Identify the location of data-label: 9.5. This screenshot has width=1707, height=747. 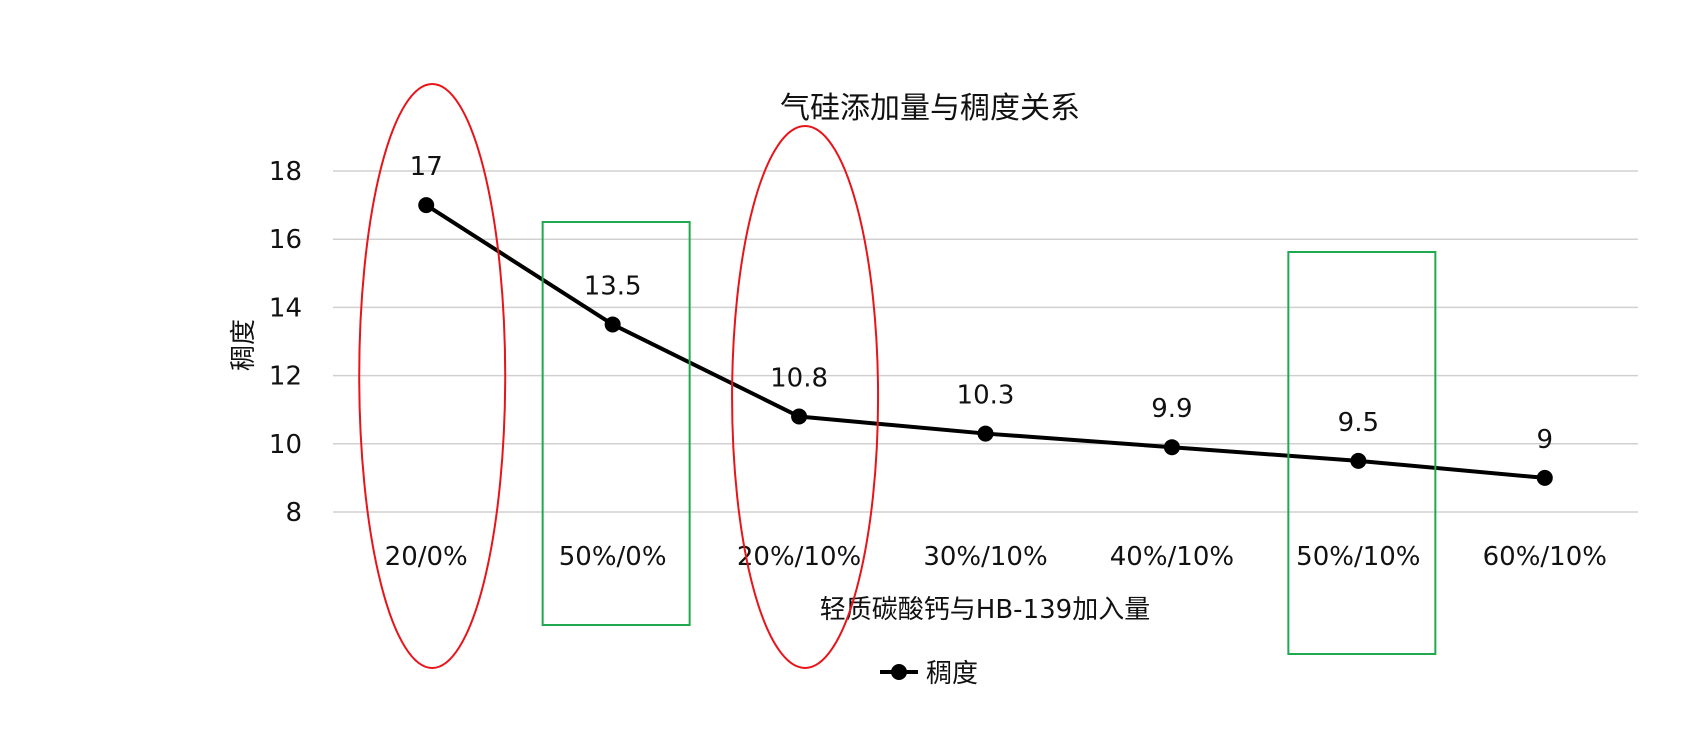
(1358, 423).